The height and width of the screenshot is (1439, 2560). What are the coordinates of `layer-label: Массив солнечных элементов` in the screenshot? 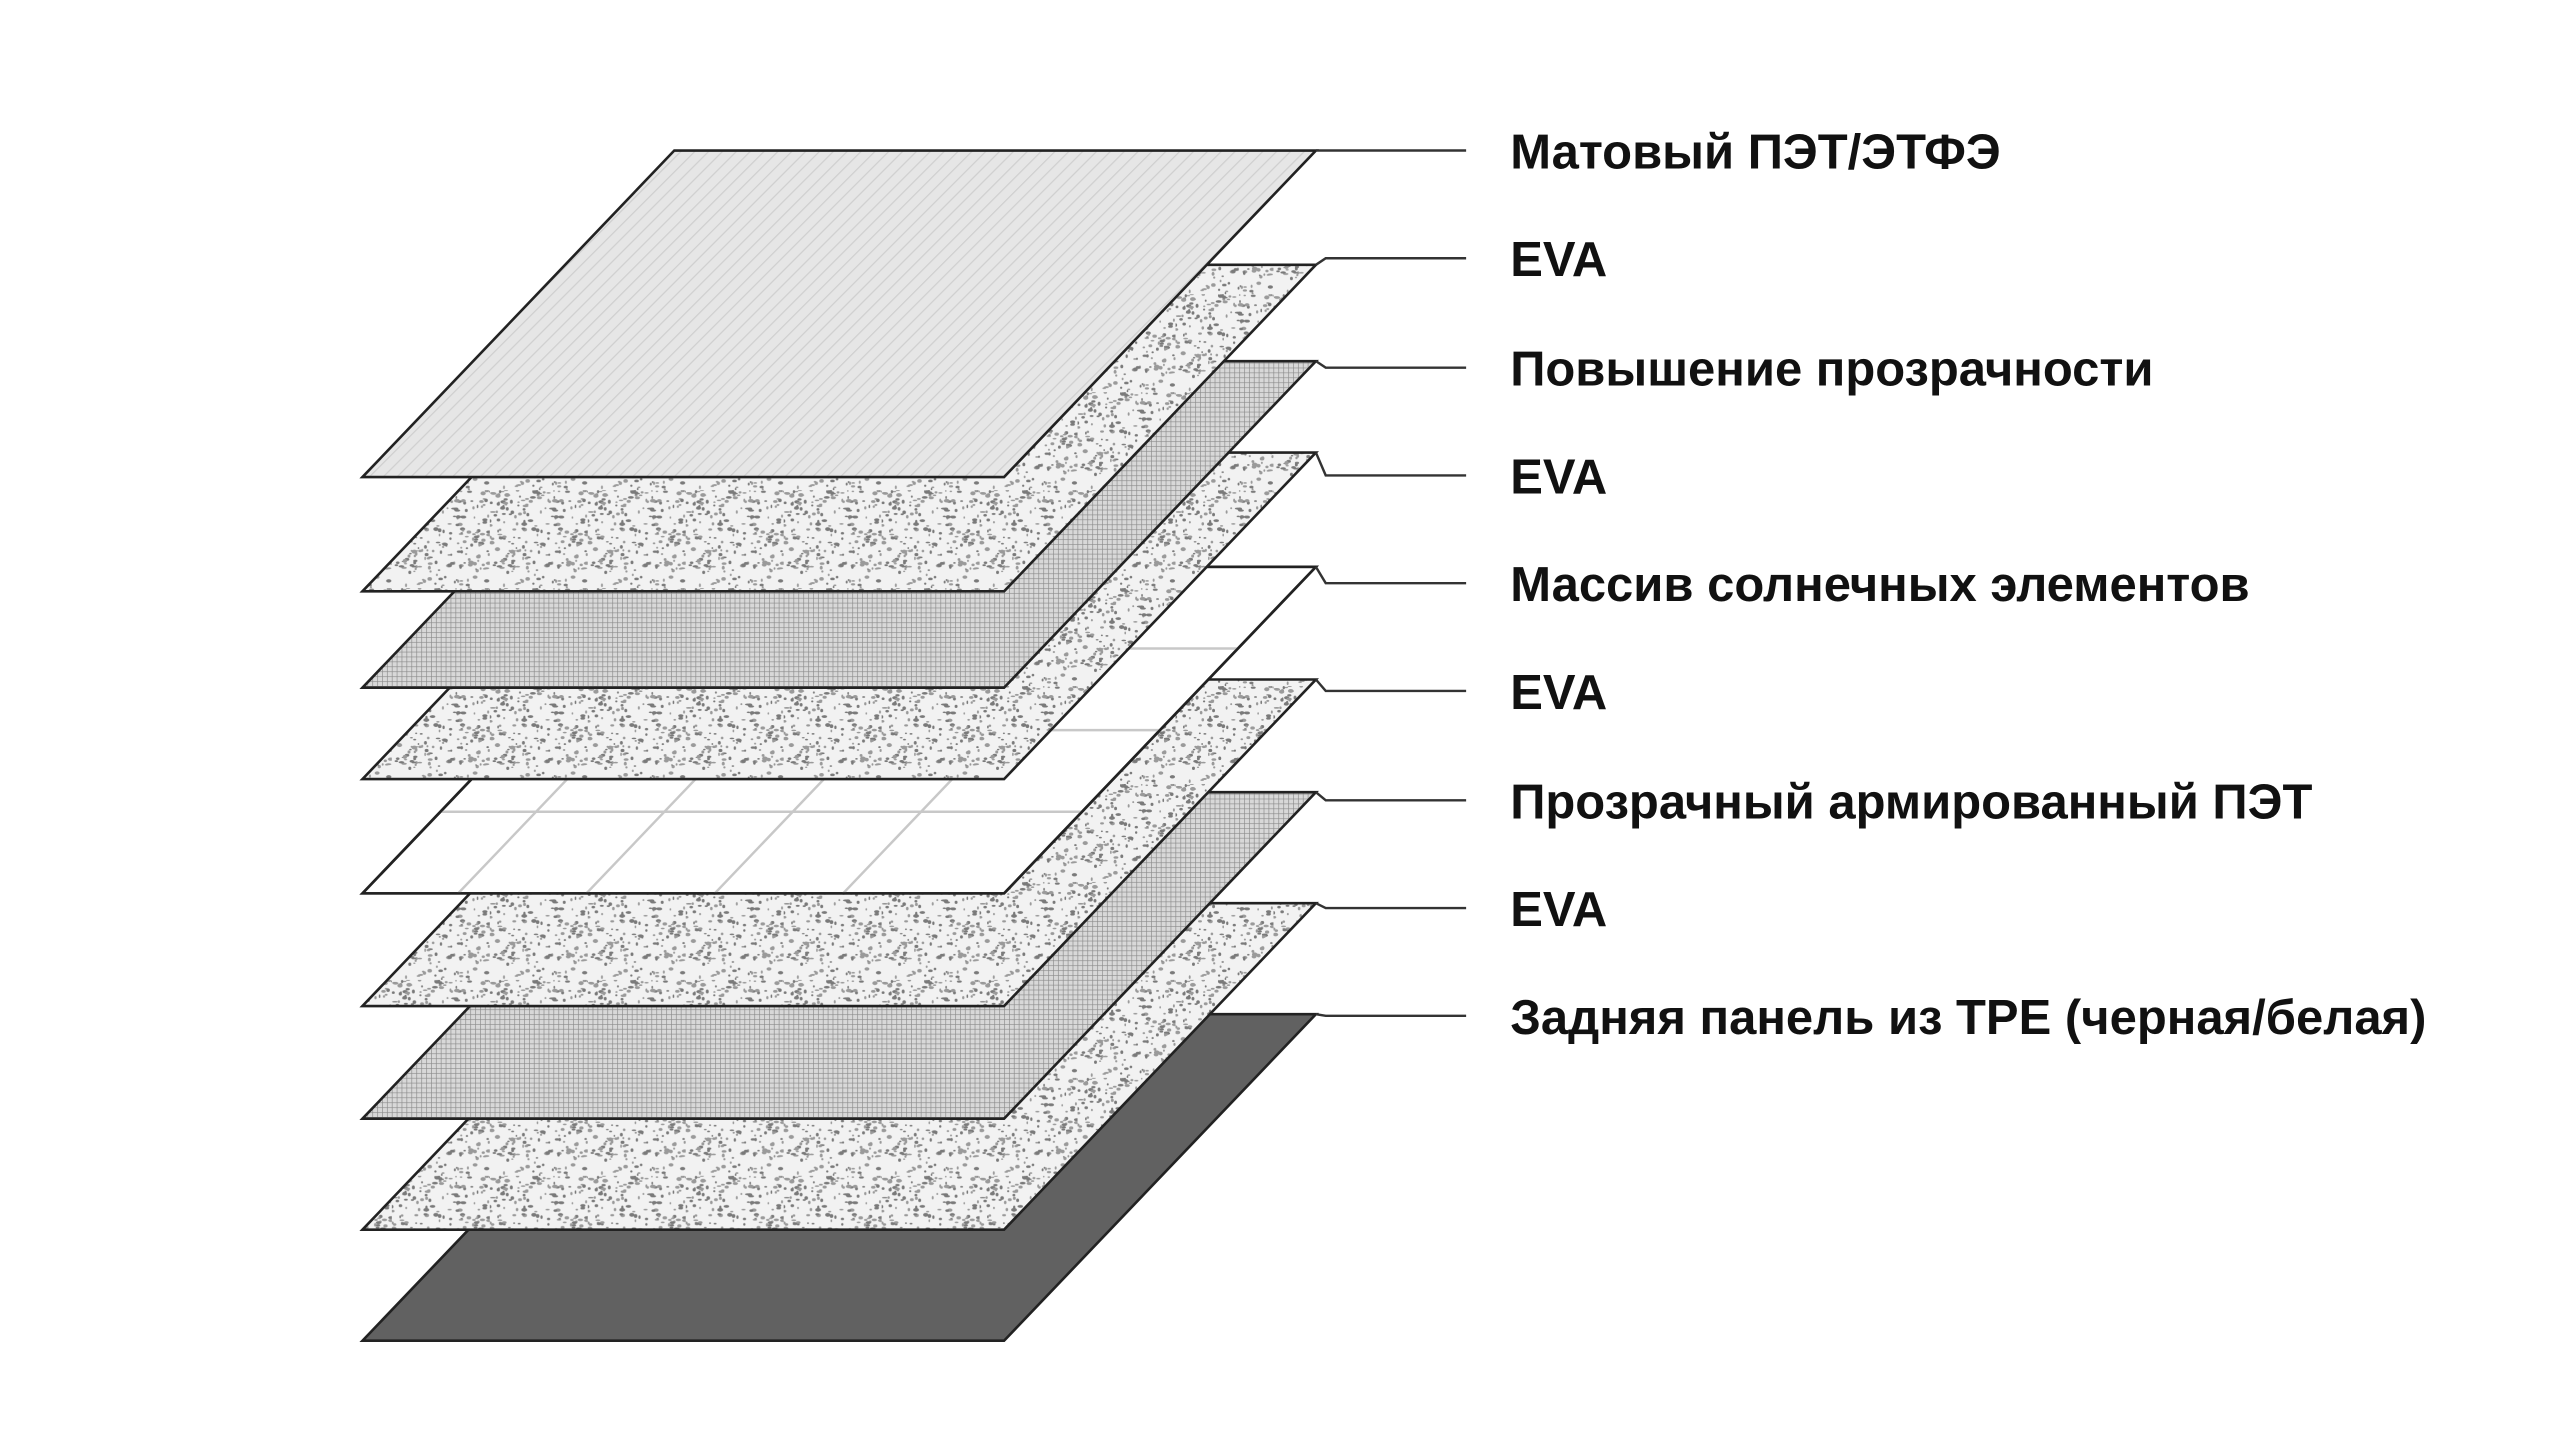 It's located at (1879, 585).